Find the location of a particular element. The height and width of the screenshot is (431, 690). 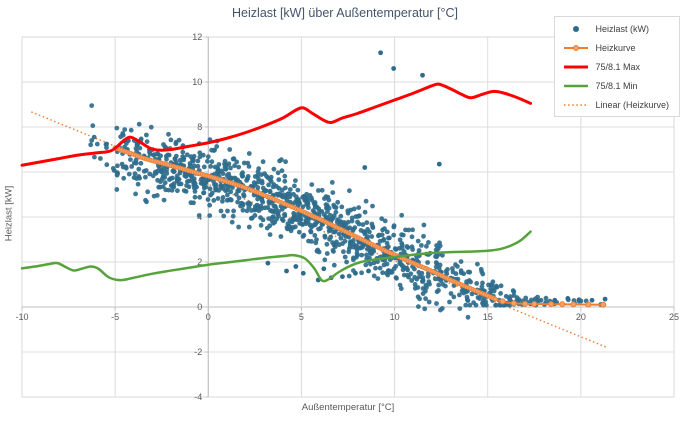

svg-text: 2 is located at coordinates (199, 262).